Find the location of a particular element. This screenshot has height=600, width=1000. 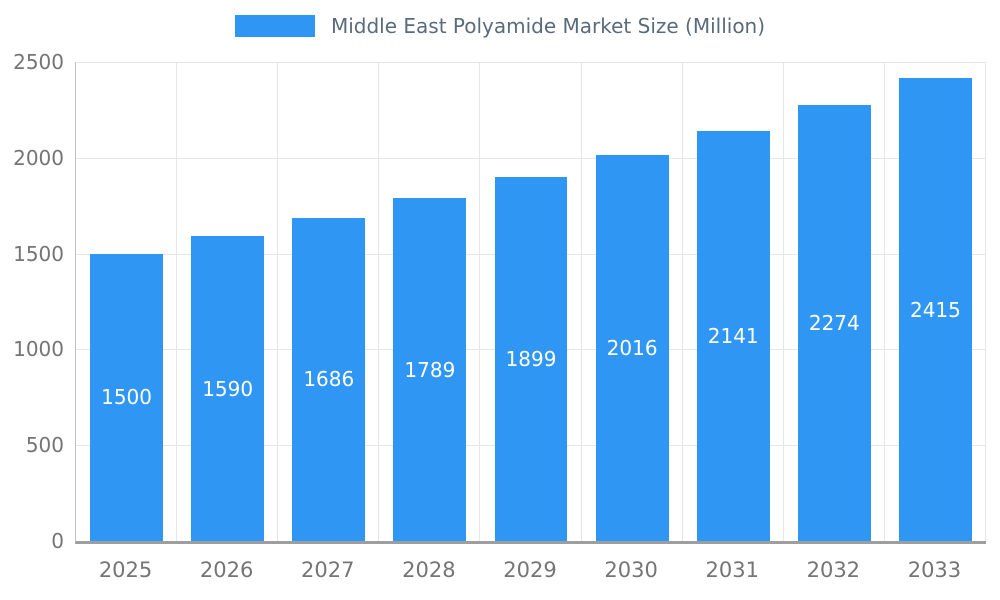

x-tick-label: 2032 is located at coordinates (833, 570).